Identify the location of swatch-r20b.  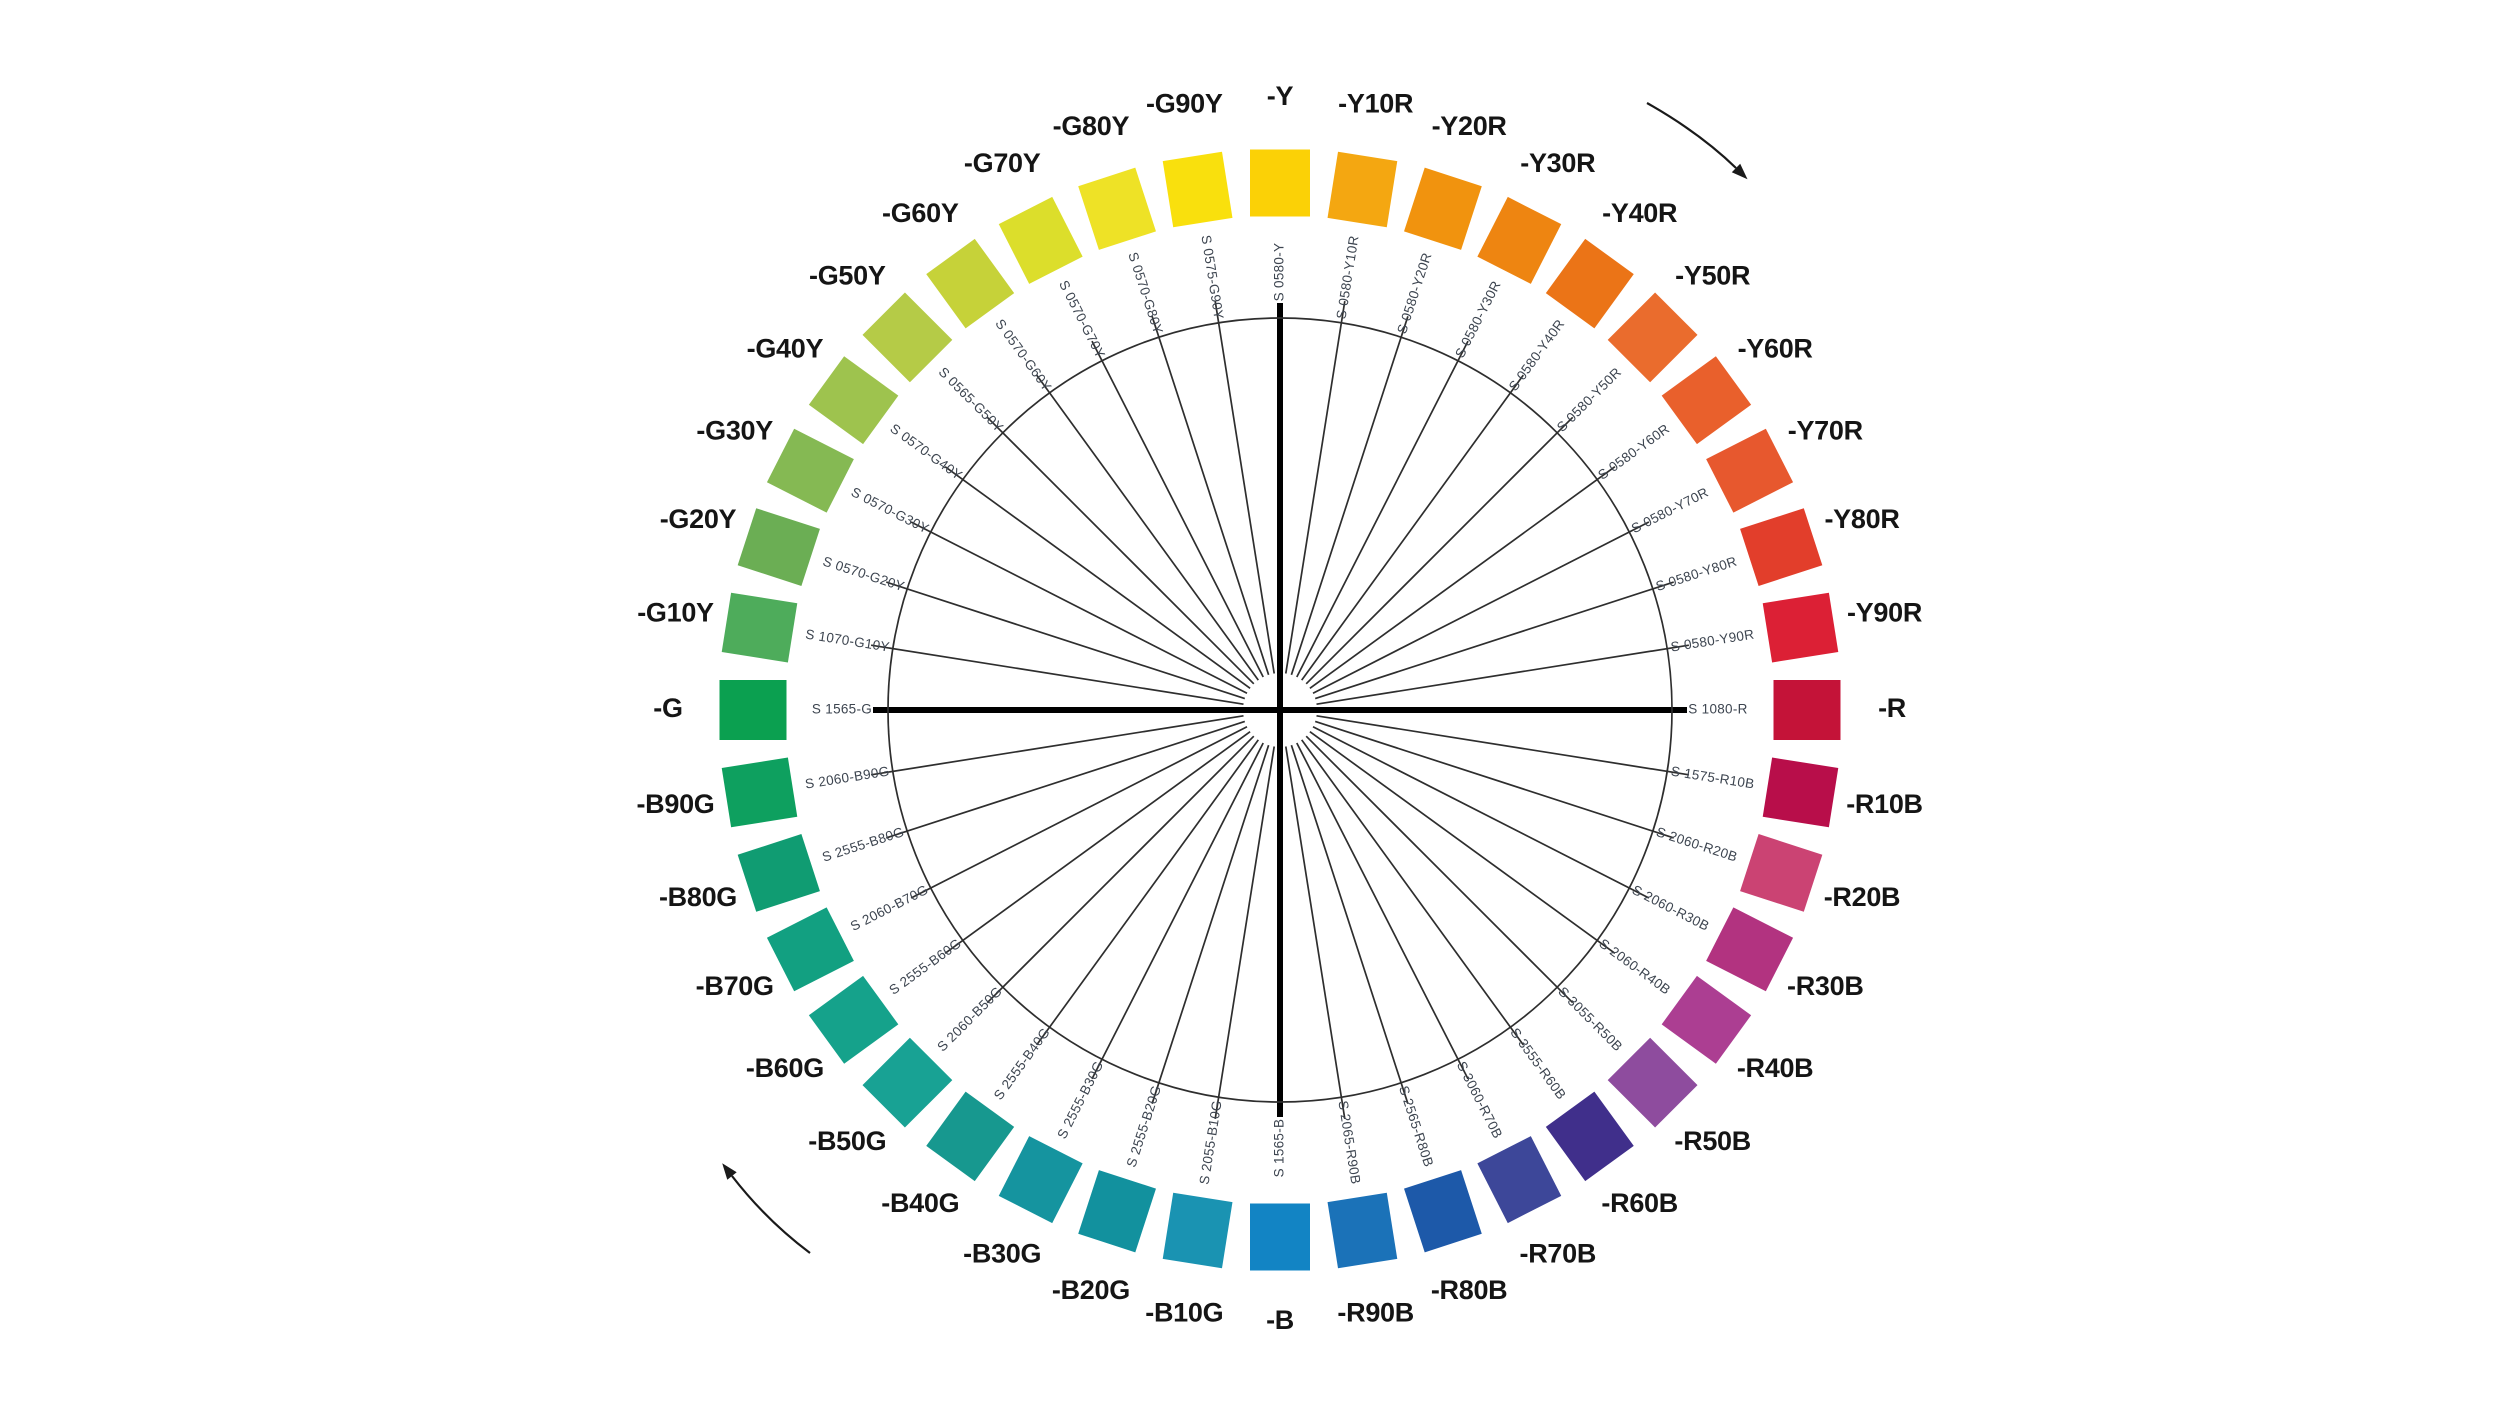
(1781, 873).